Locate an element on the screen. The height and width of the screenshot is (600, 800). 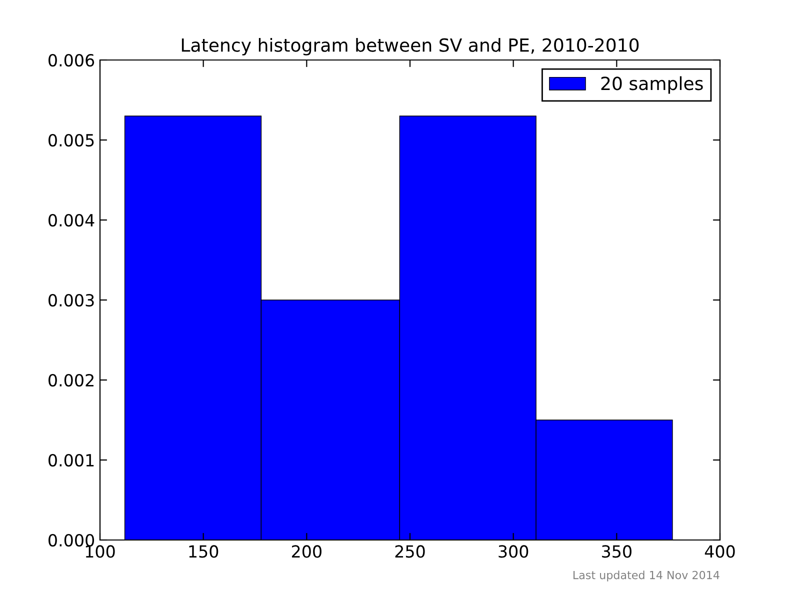
x-tick-label: 200 is located at coordinates (307, 551).